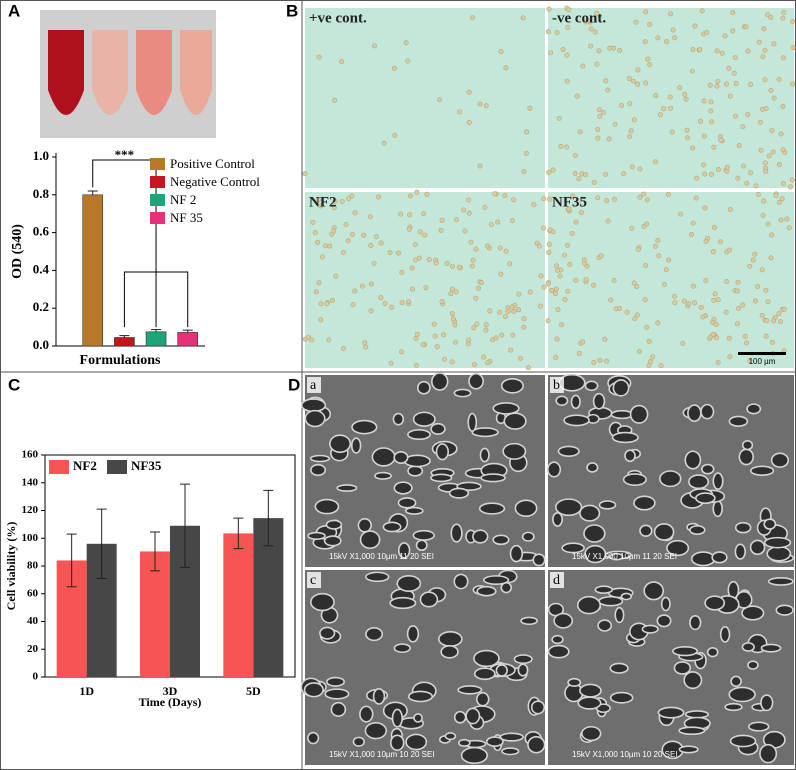 This screenshot has height=770, width=796. What do you see at coordinates (85, 465) in the screenshot?
I see `legend-label: NF2` at bounding box center [85, 465].